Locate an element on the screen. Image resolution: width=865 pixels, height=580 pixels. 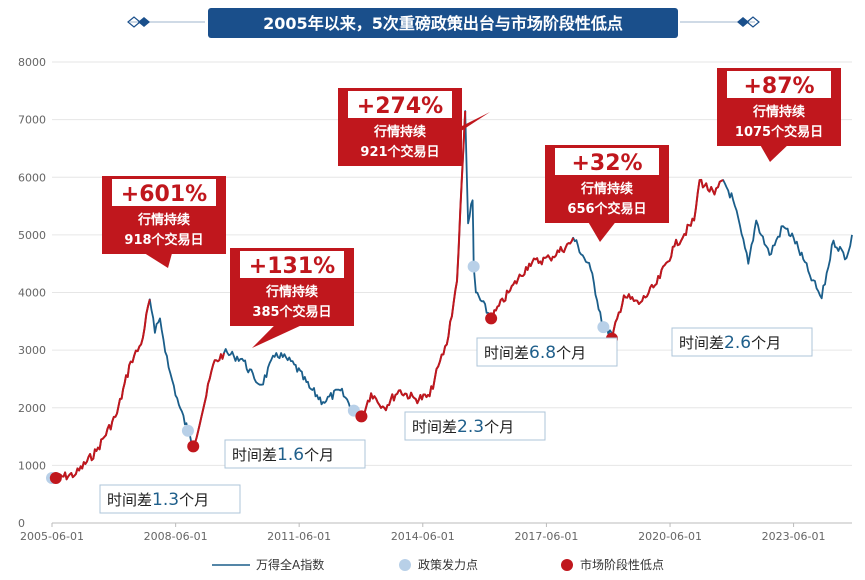
y-tick-label: 6000 is located at coordinates (32, 177).